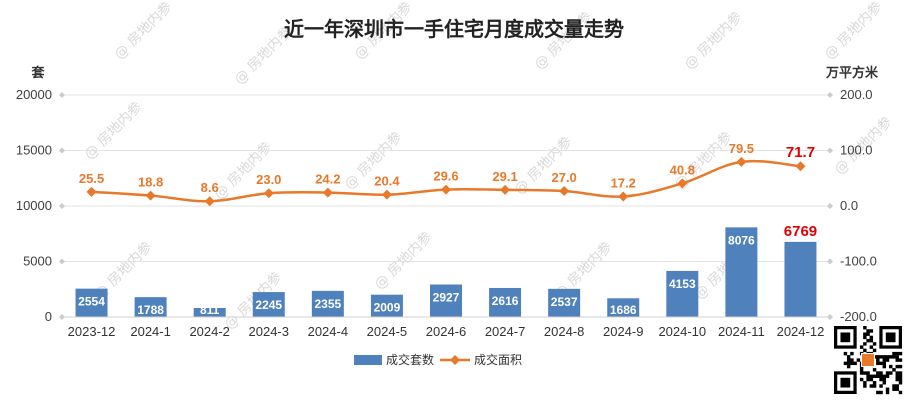  I want to click on bar-data-label: 2537, so click(564, 302).